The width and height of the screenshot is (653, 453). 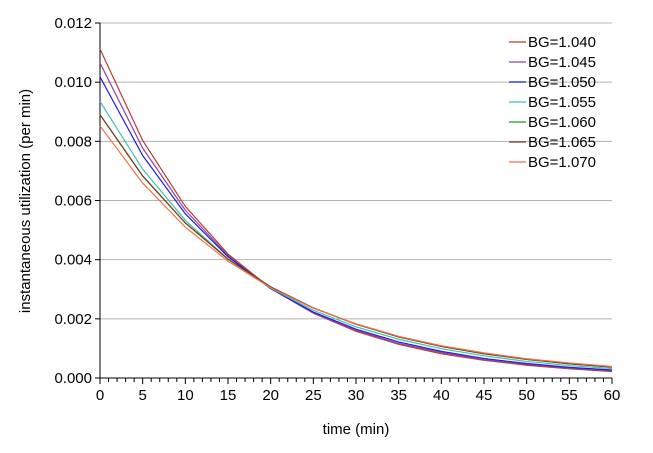 I want to click on legend-label: BG=1.040, so click(x=562, y=42).